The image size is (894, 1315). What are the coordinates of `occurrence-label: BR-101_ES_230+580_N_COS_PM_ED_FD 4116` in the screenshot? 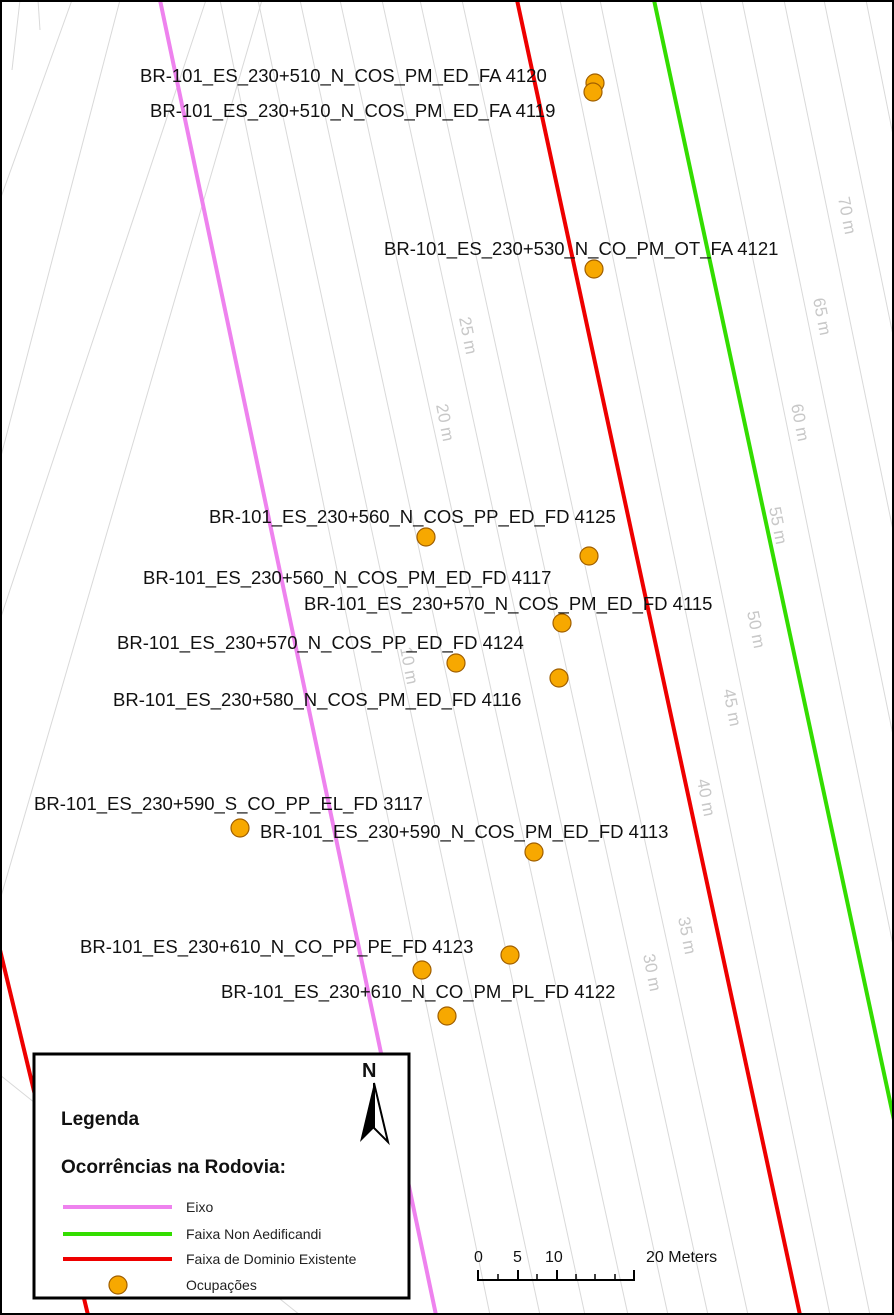 It's located at (317, 700).